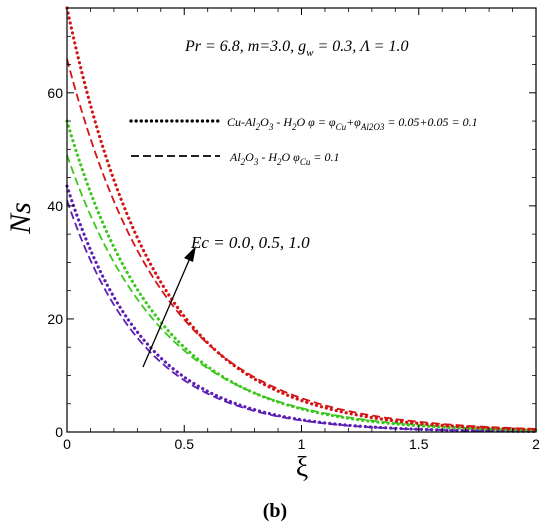  I want to click on y-tick-label: 20, so click(55, 319).